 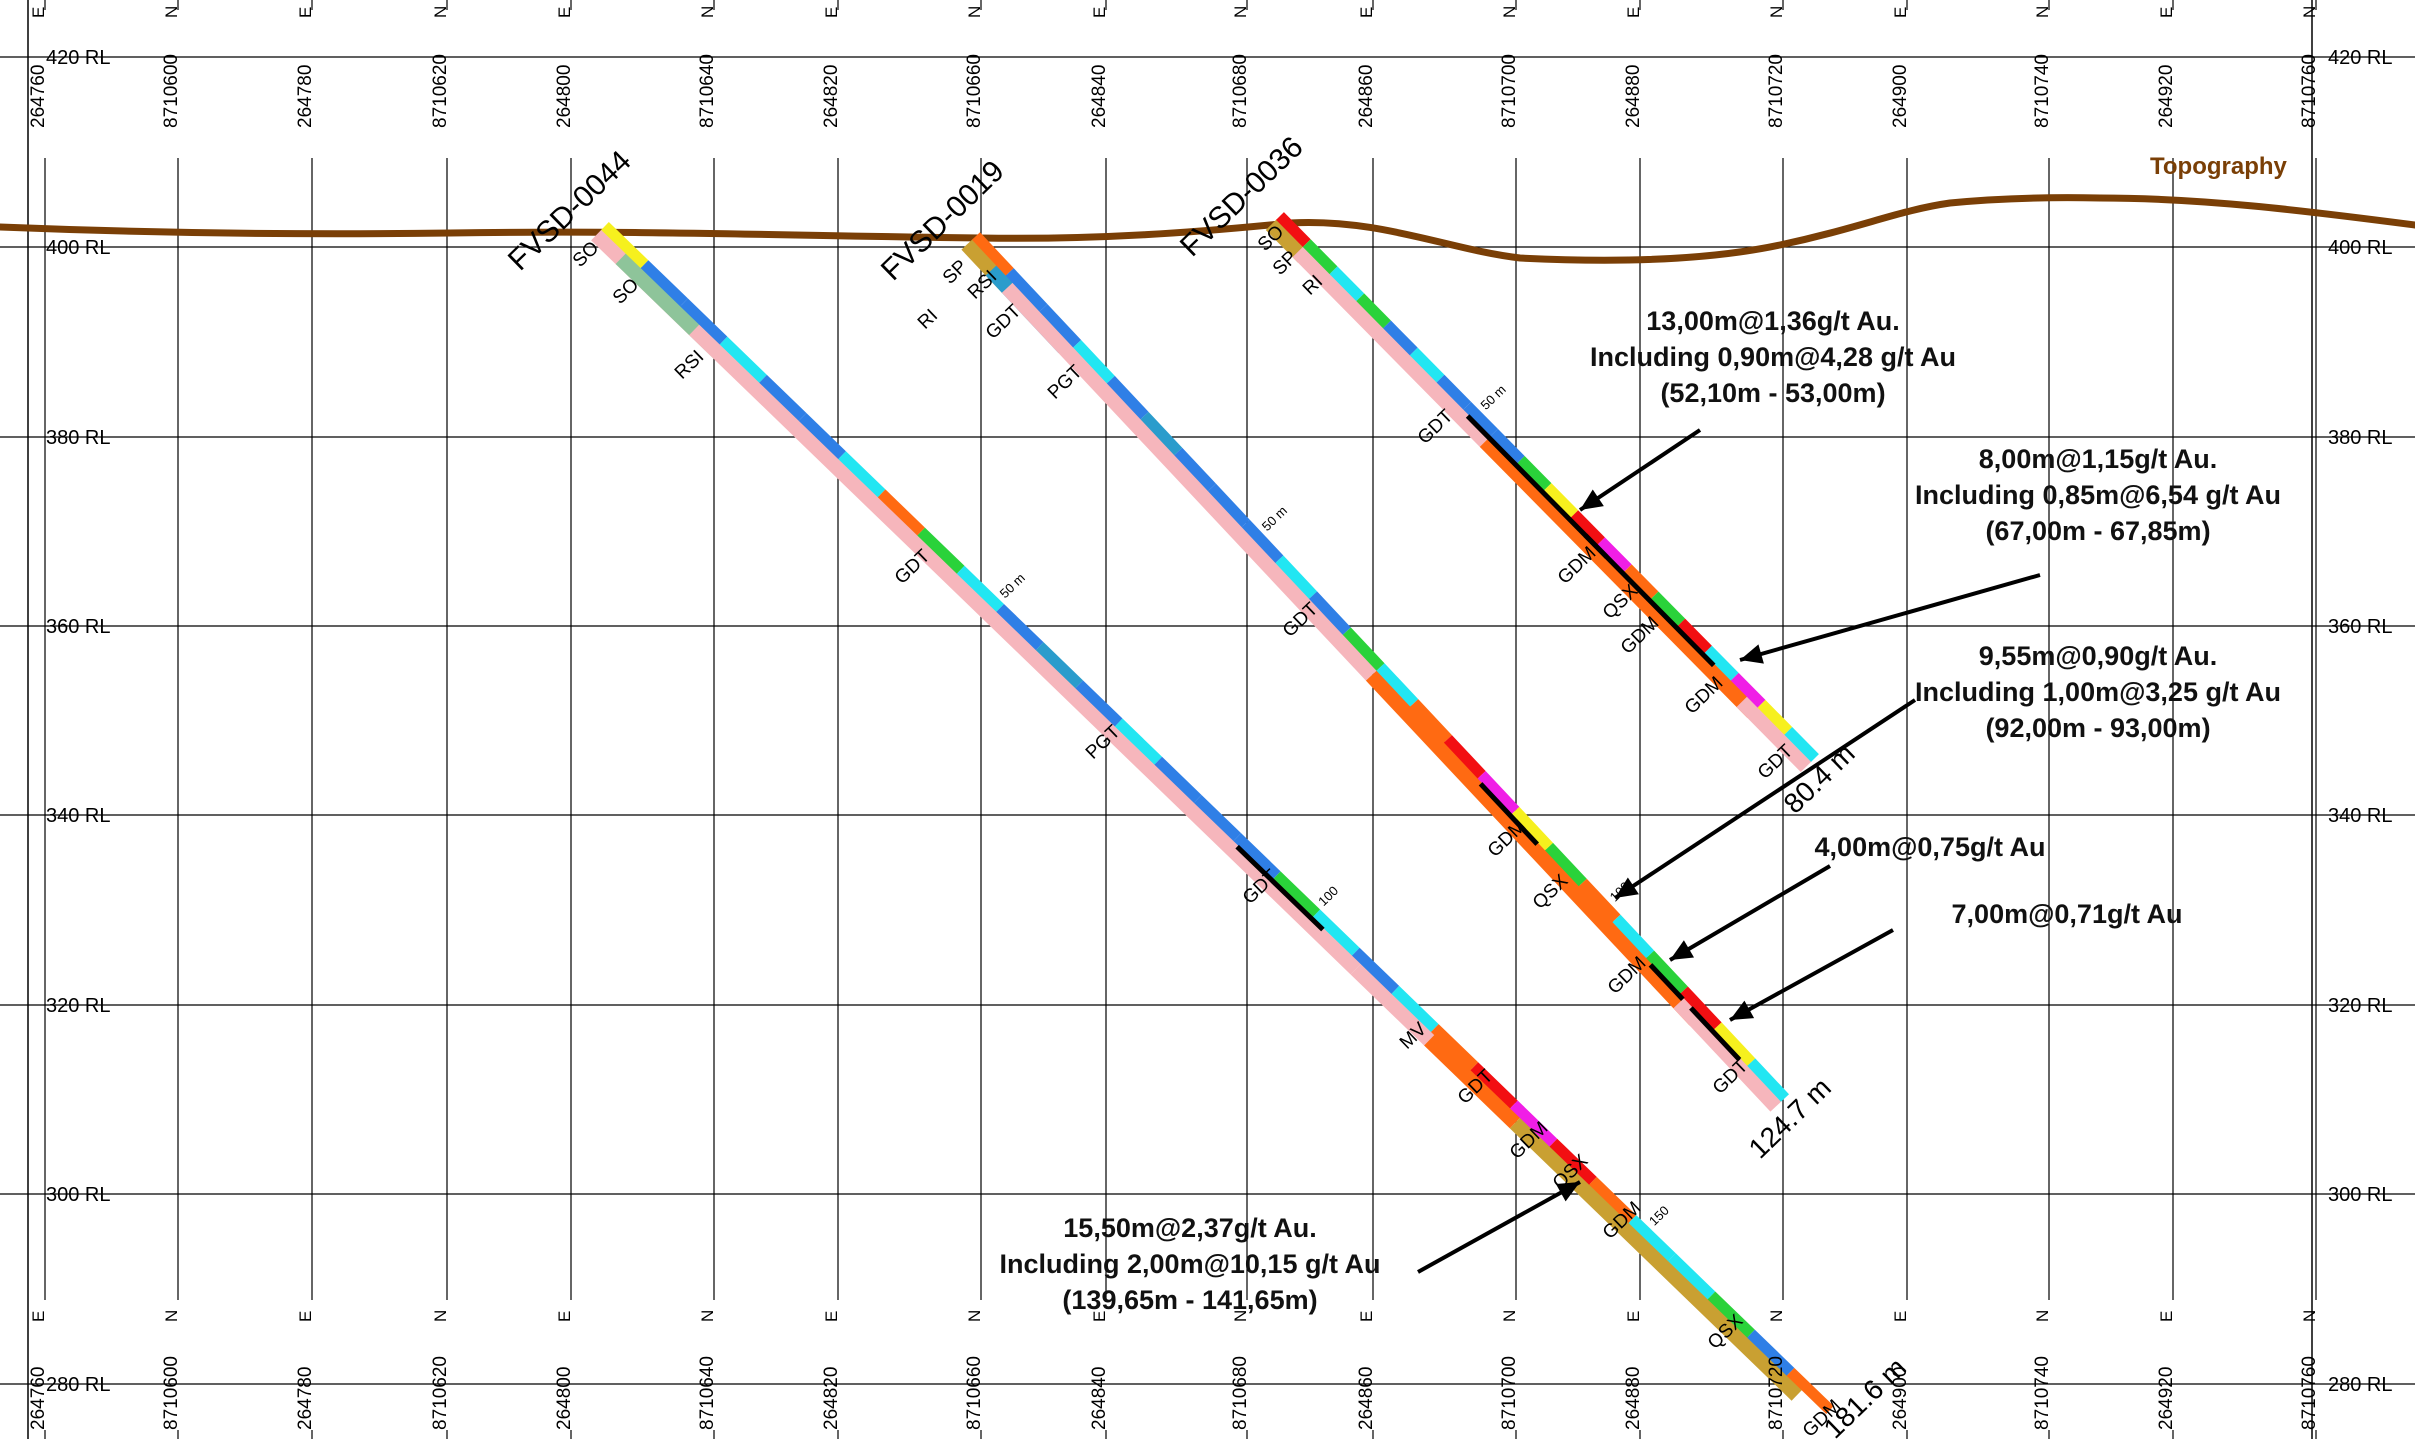 I want to click on rl-label-right: 400 RL, so click(x=2360, y=248).